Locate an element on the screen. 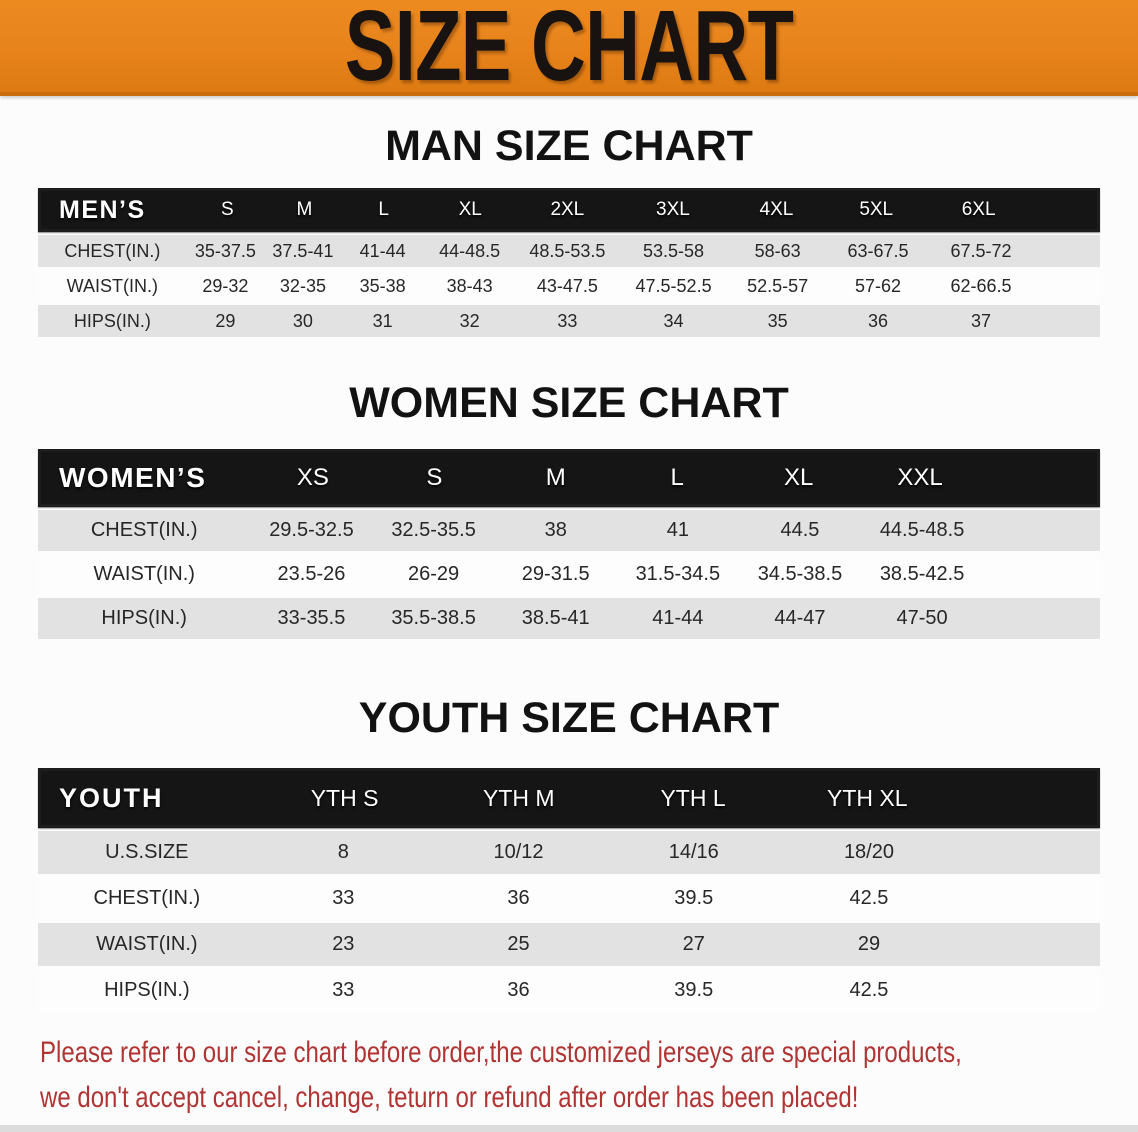 Image resolution: width=1138 pixels, height=1132 pixels. cell: 41 is located at coordinates (677, 530).